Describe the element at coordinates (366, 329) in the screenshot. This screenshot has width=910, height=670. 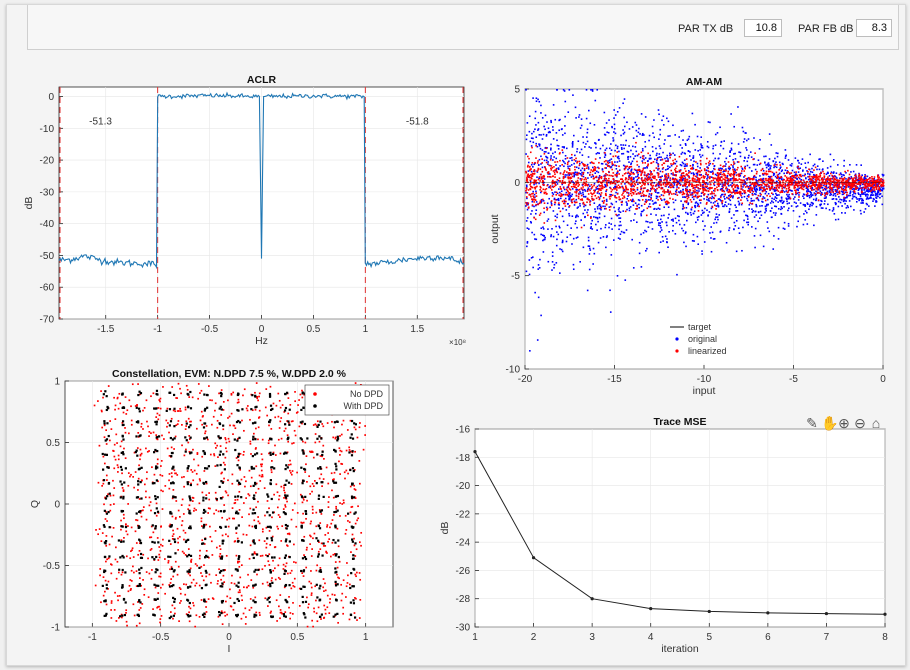
I see `aclr-xtick-label: 1` at that location.